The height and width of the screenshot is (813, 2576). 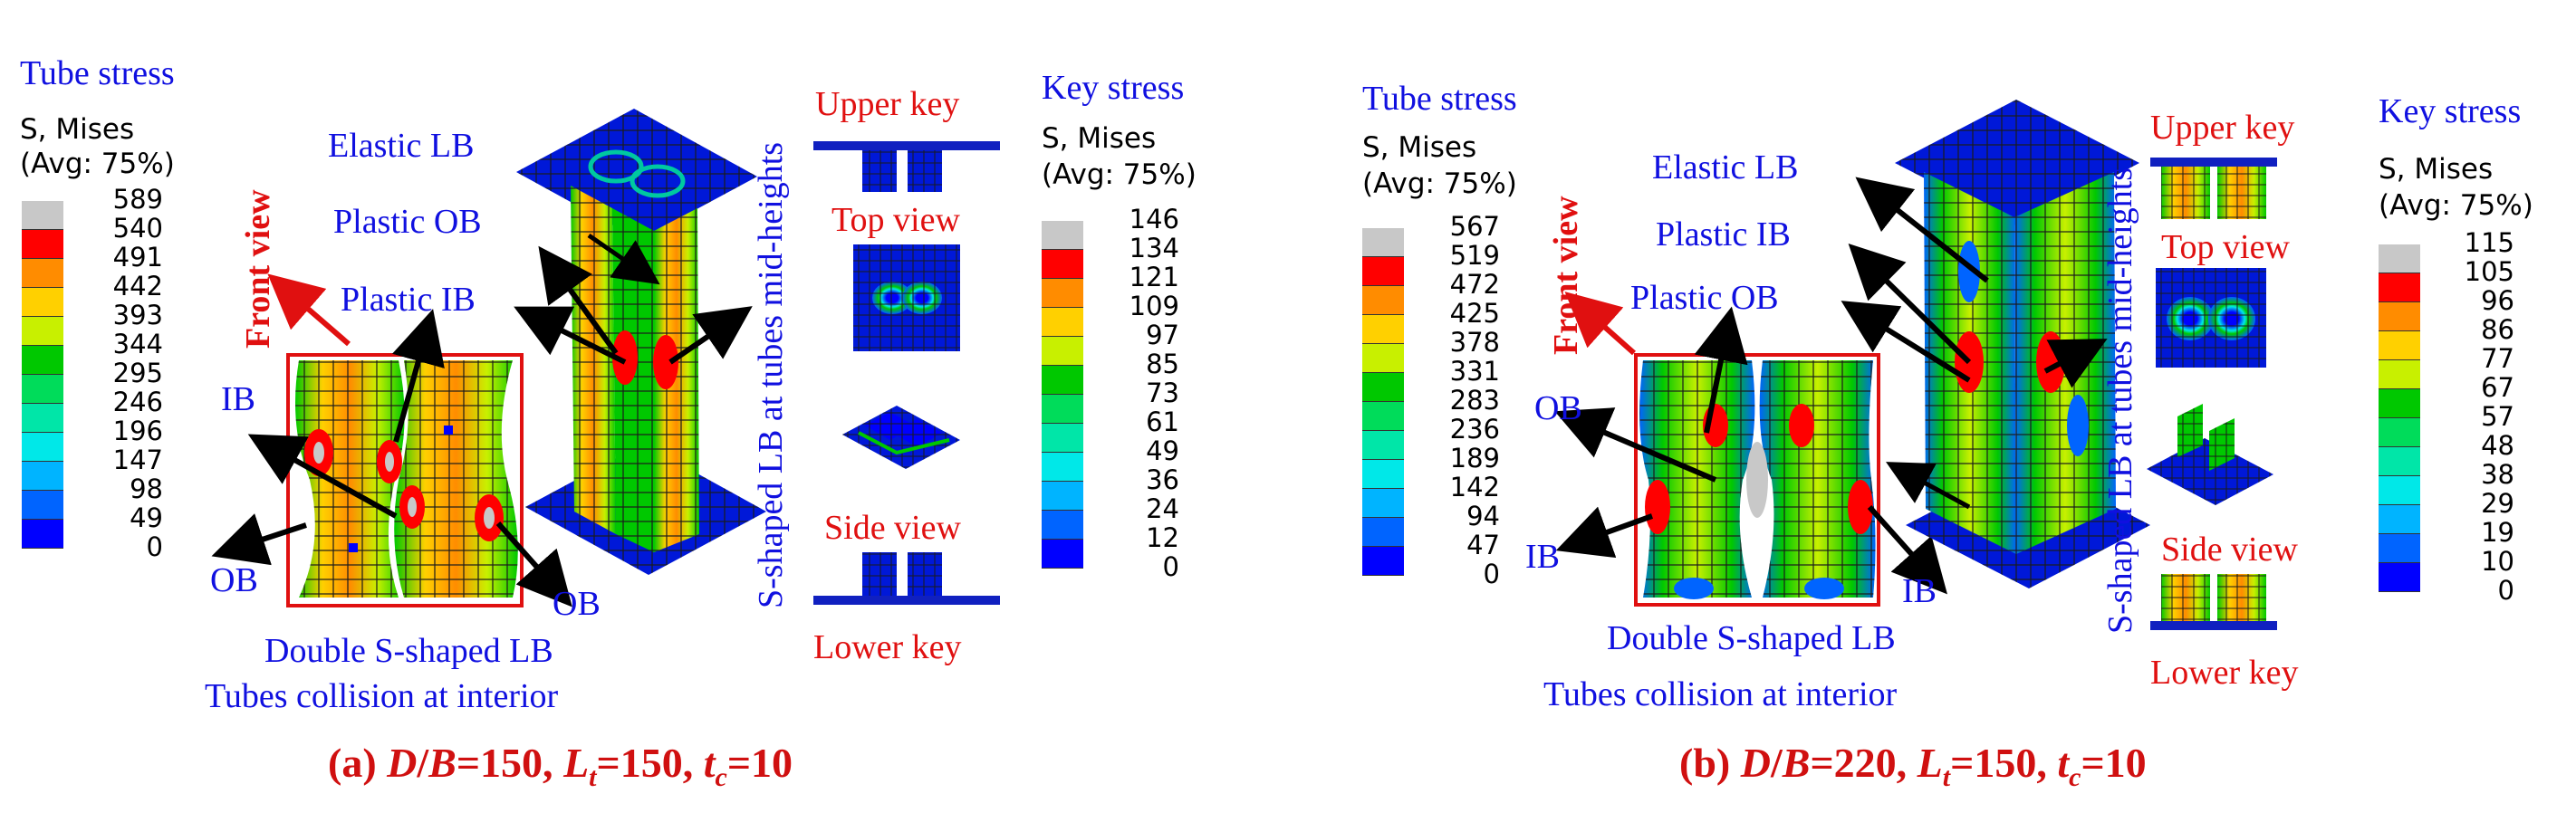 I want to click on ib-label: IB, so click(x=238, y=399).